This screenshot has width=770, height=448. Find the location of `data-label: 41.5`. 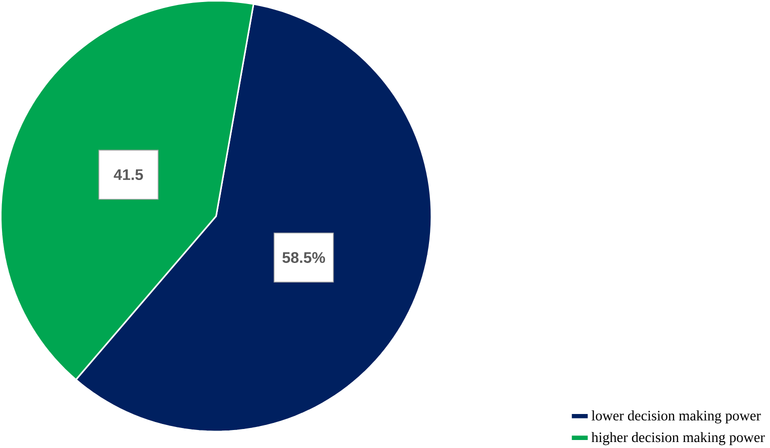

data-label: 41.5 is located at coordinates (128, 175).